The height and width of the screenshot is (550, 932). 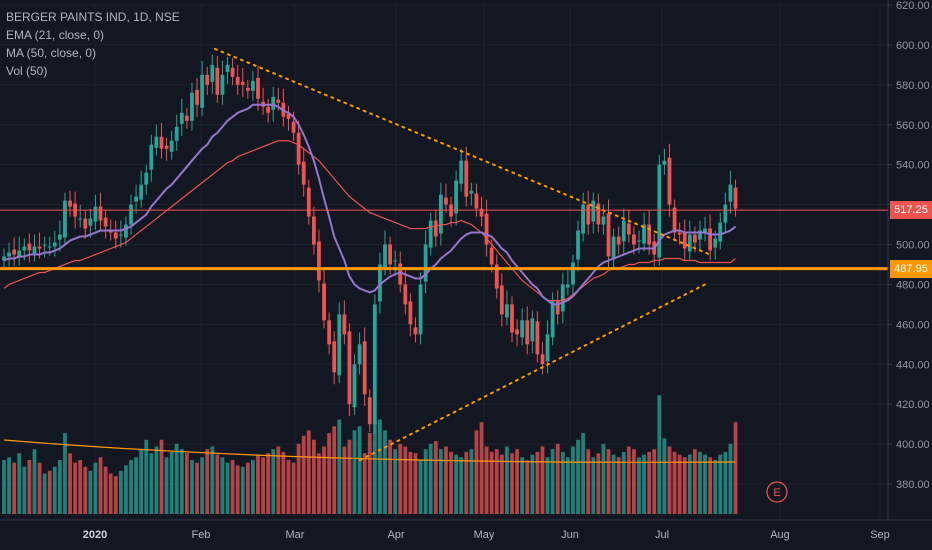 I want to click on time-axis: 2020 Feb Mar Apr May Jun Jul Aug Sep, so click(x=466, y=530).